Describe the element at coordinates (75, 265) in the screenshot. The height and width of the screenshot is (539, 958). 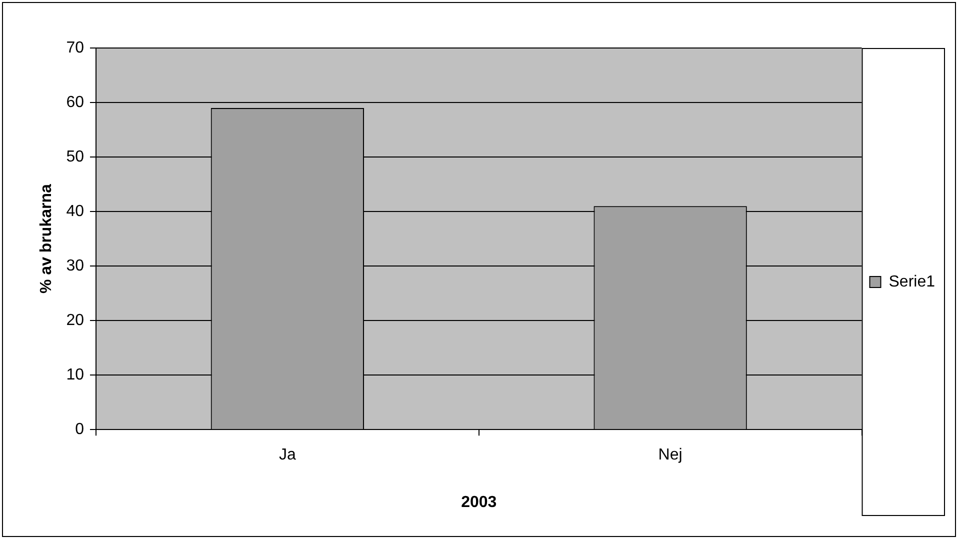
I see `y-tick-label: 30` at that location.